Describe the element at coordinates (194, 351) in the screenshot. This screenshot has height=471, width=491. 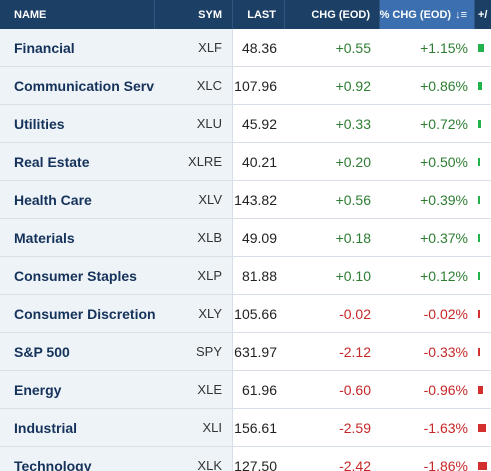
I see `symbol: SPY` at that location.